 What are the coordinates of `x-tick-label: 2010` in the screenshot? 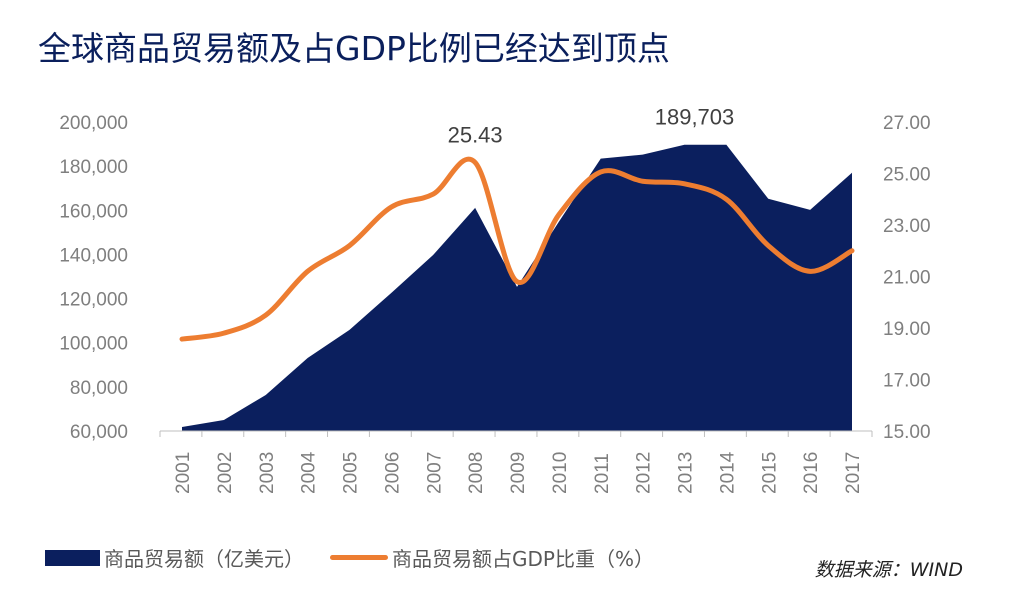 It's located at (560, 473).